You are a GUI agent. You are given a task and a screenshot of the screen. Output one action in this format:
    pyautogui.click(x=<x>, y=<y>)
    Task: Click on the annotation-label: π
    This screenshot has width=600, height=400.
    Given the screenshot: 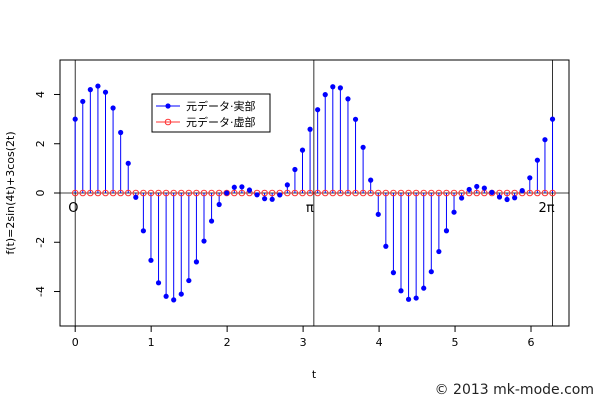 What is the action you would take?
    pyautogui.click(x=310, y=208)
    